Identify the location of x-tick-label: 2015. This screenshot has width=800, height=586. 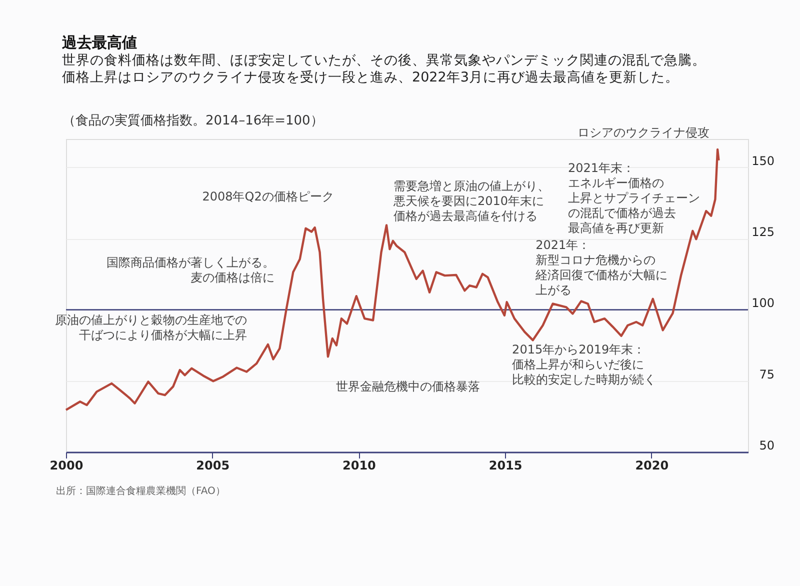
(505, 465).